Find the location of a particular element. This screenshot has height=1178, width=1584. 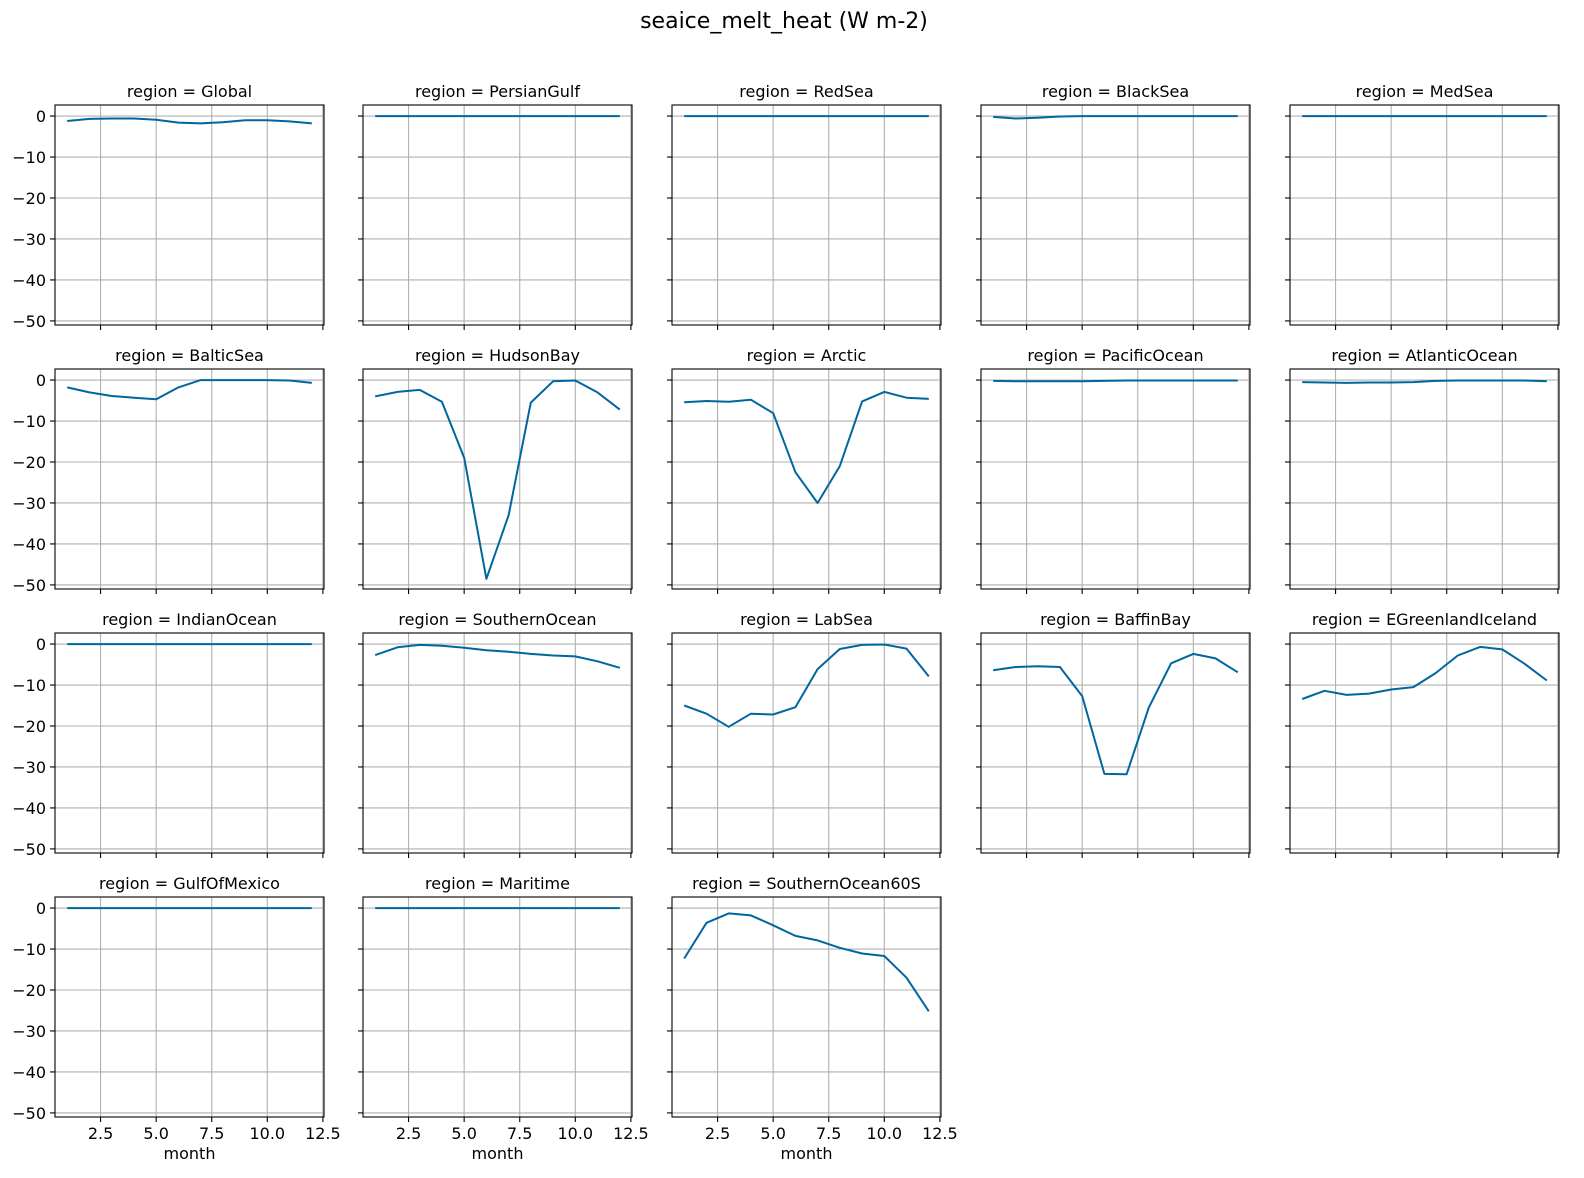

panel-title: region = RedSea is located at coordinates (806, 91).